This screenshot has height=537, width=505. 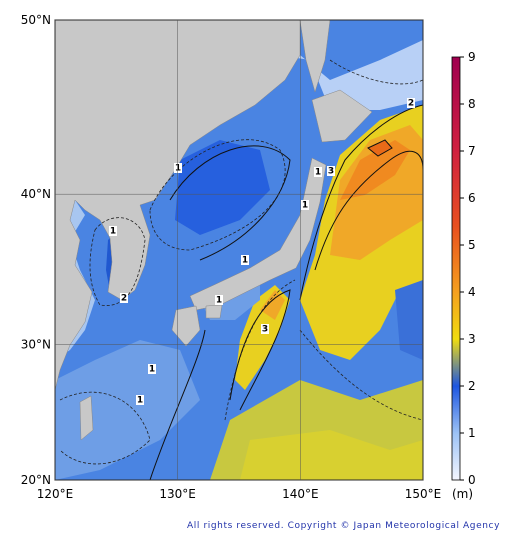 What do you see at coordinates (472, 292) in the screenshot?
I see `colorbar-tick-label: 4` at bounding box center [472, 292].